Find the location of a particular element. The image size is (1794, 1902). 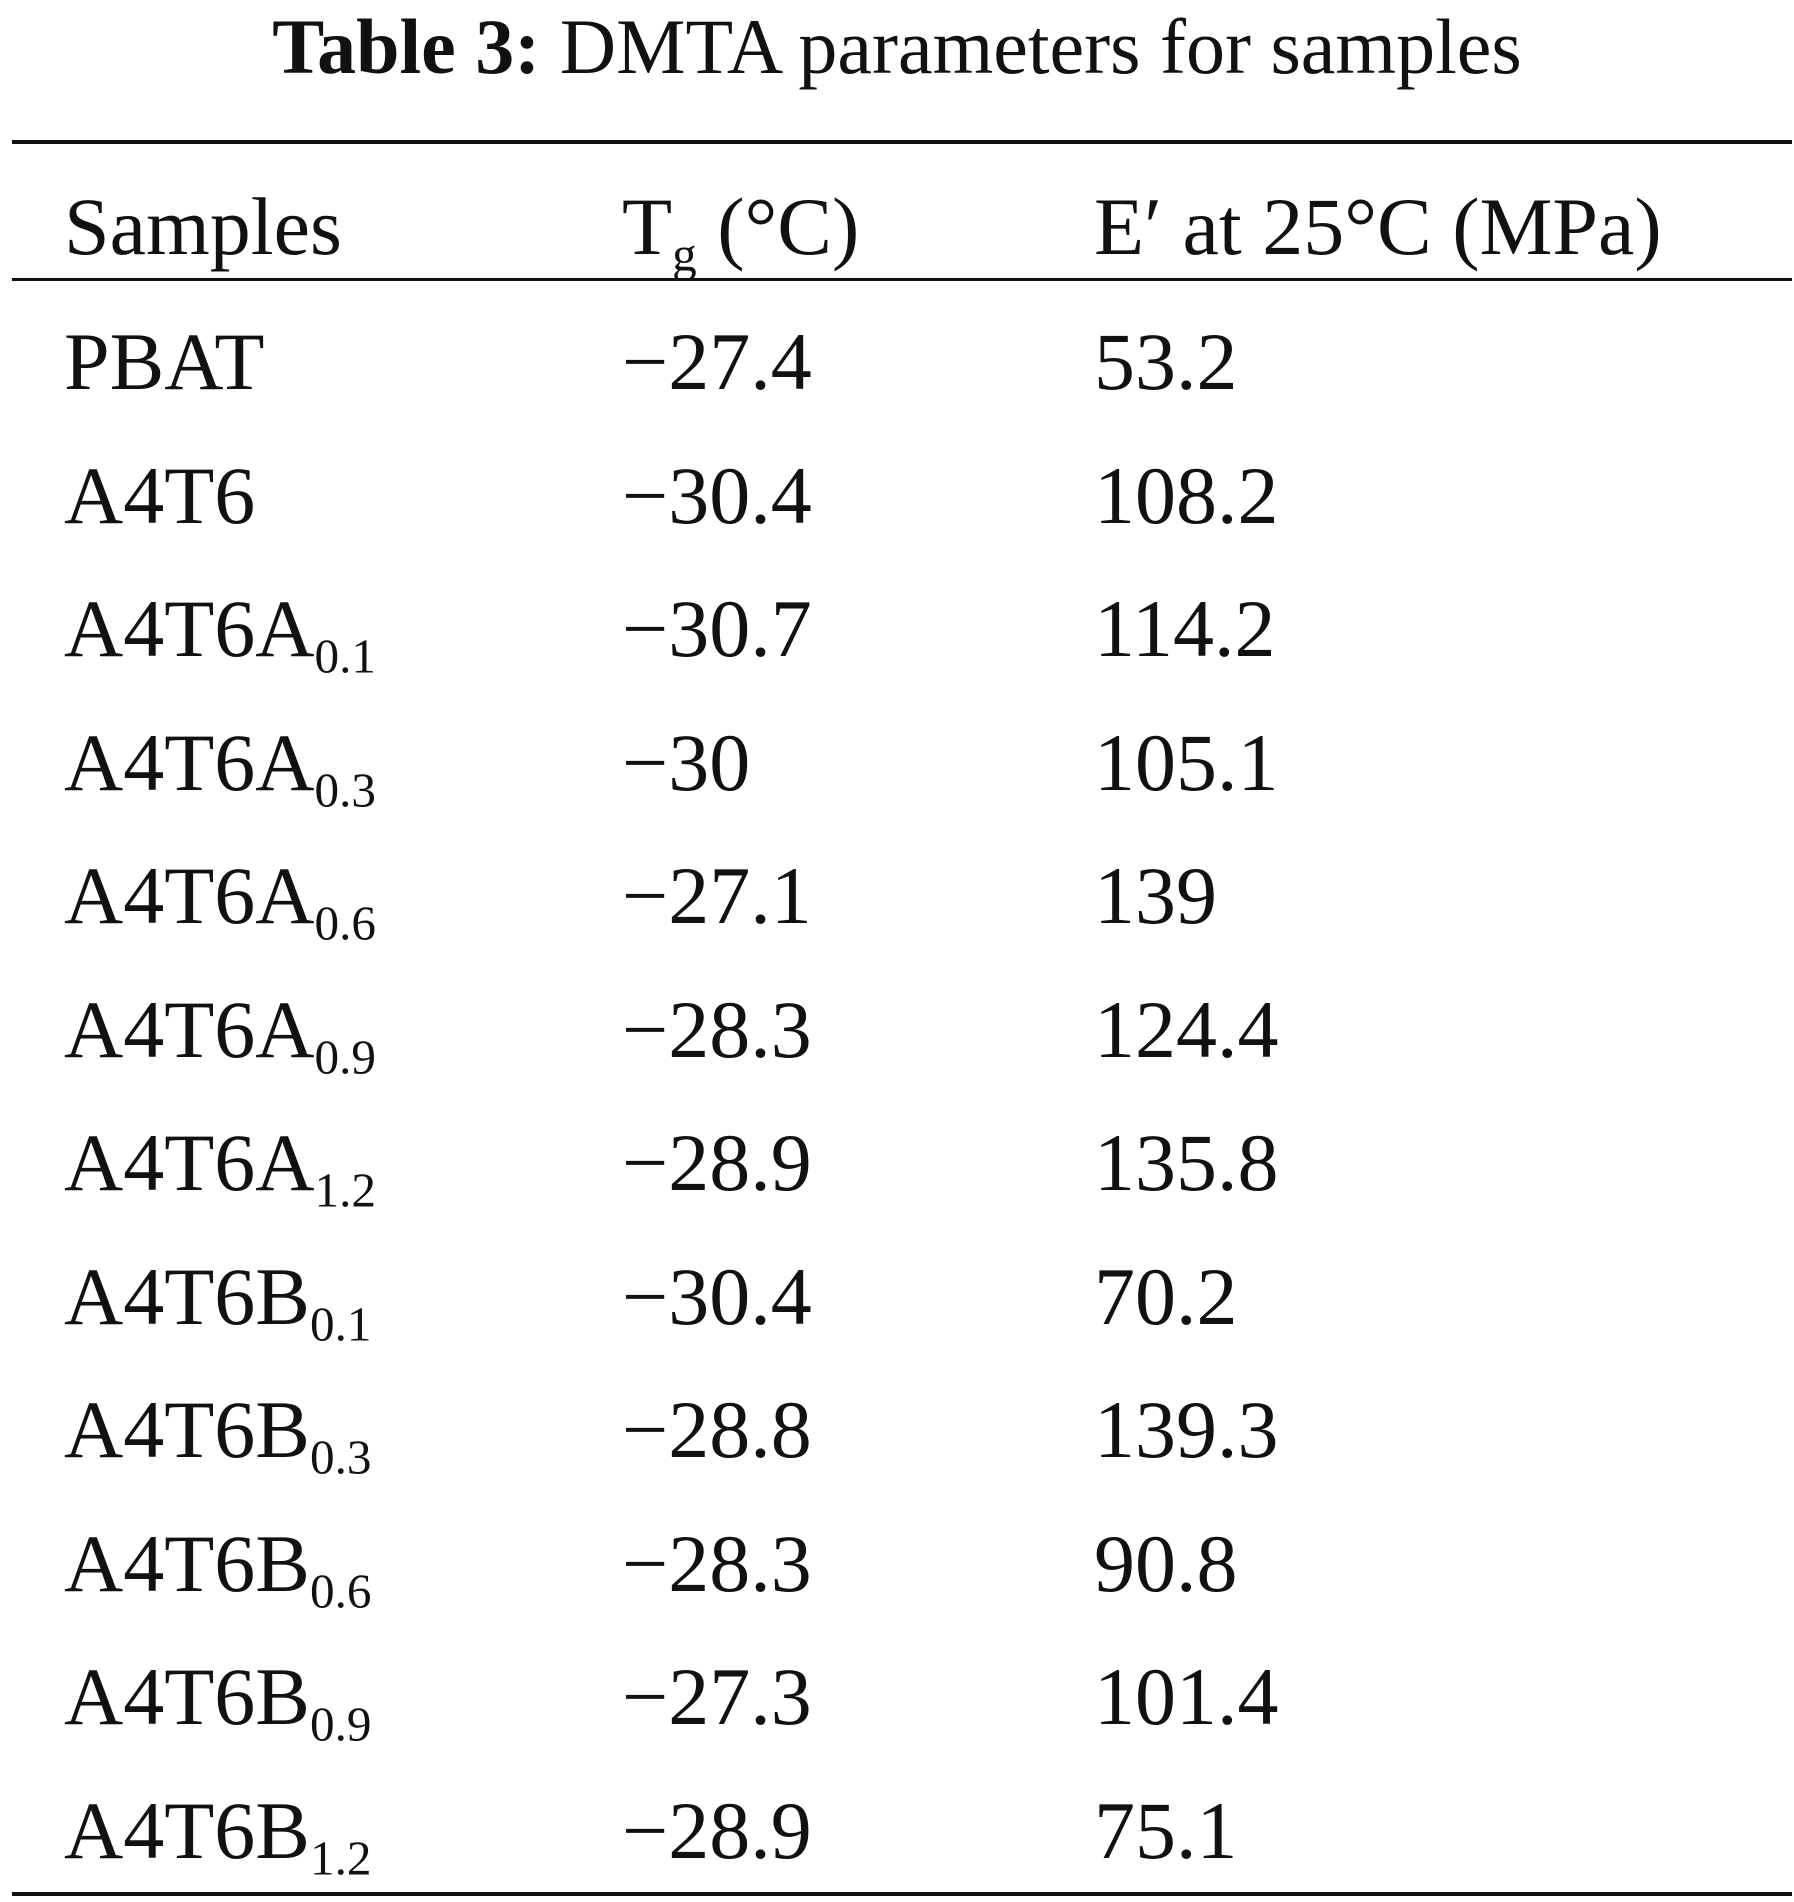

header-tg-unit: (°C) is located at coordinates (778, 226).